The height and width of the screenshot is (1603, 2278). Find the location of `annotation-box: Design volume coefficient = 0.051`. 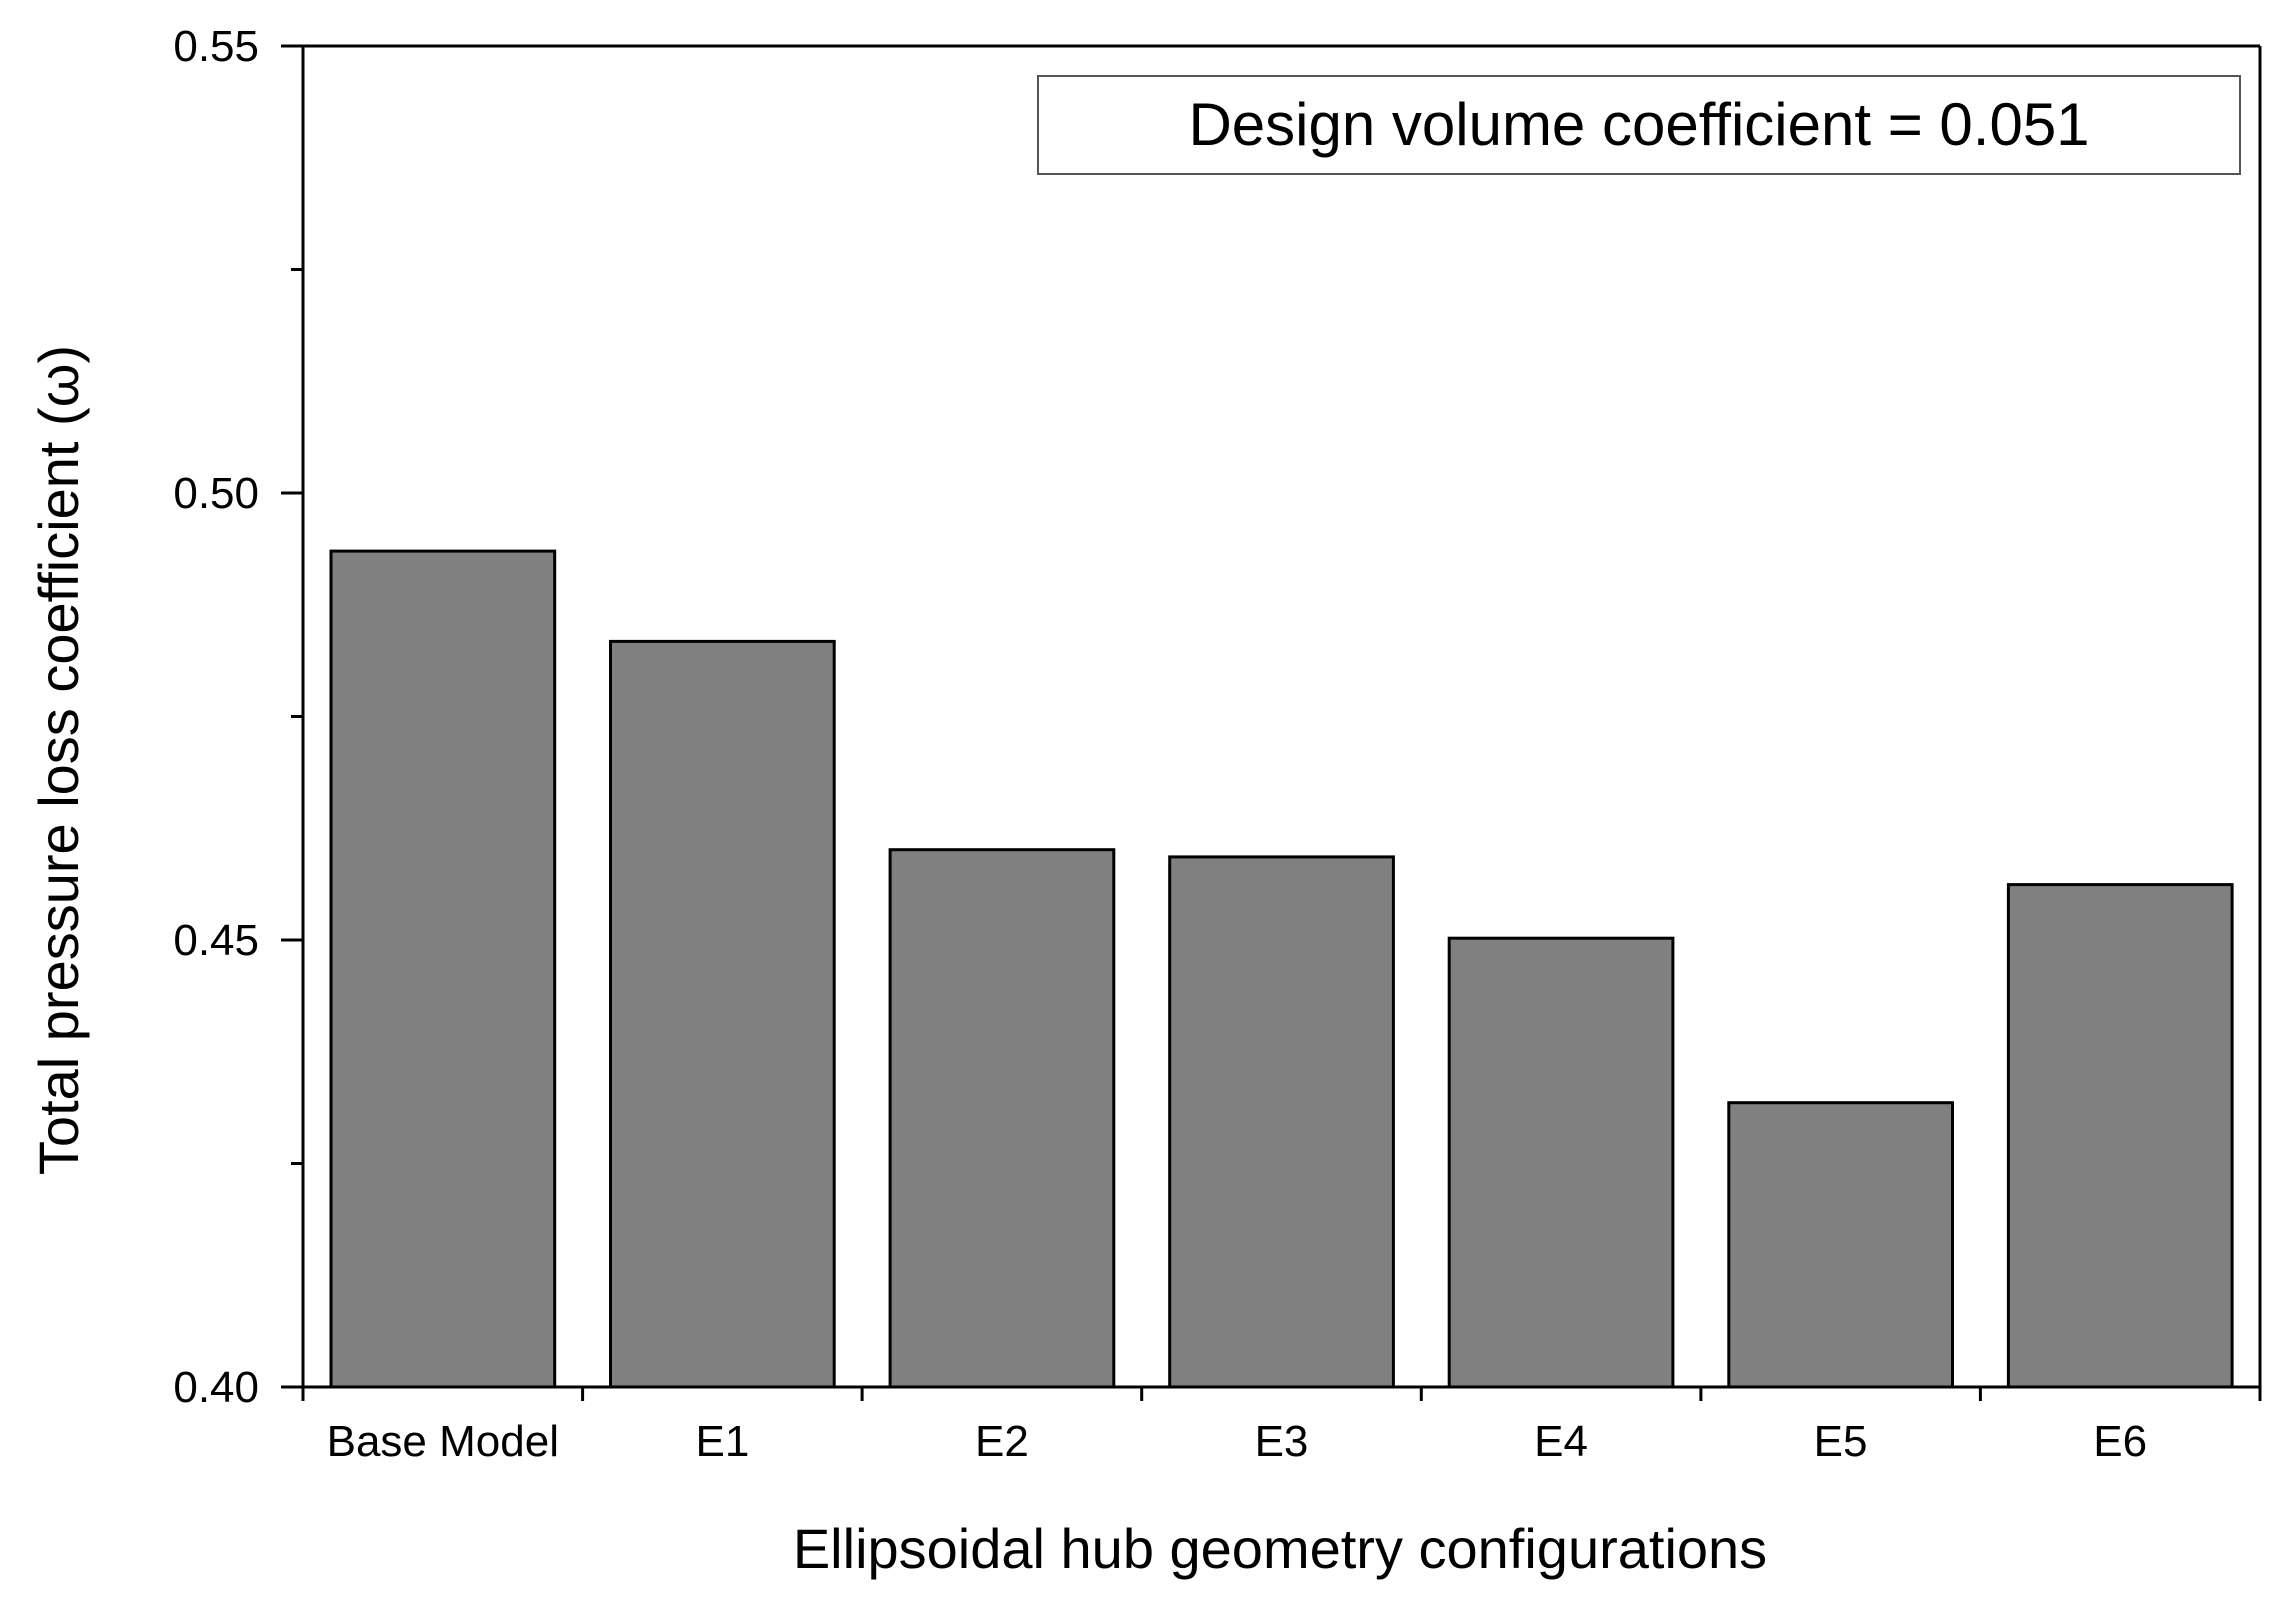

annotation-box: Design volume coefficient = 0.051 is located at coordinates (1639, 125).